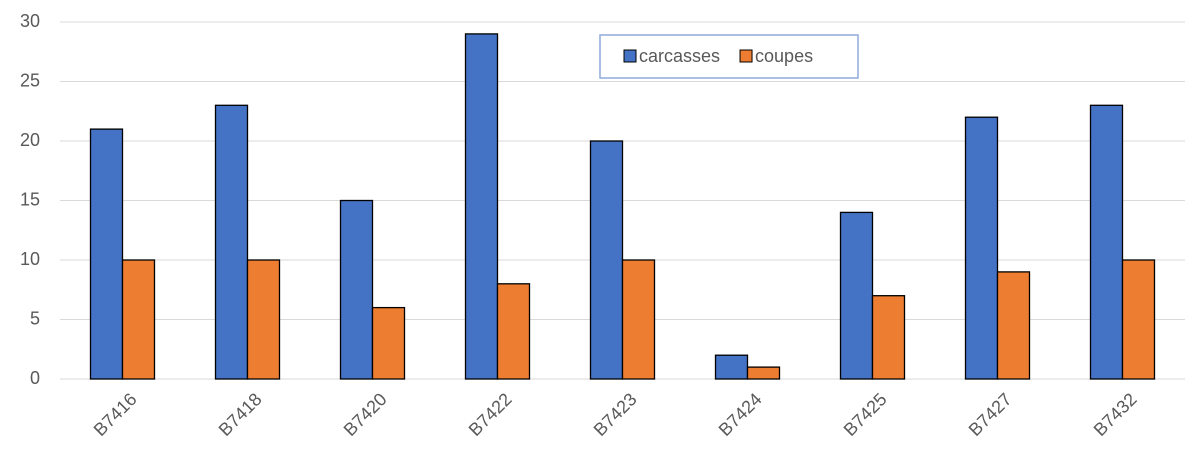  What do you see at coordinates (990, 414) in the screenshot?
I see `x-tick-label: B7427` at bounding box center [990, 414].